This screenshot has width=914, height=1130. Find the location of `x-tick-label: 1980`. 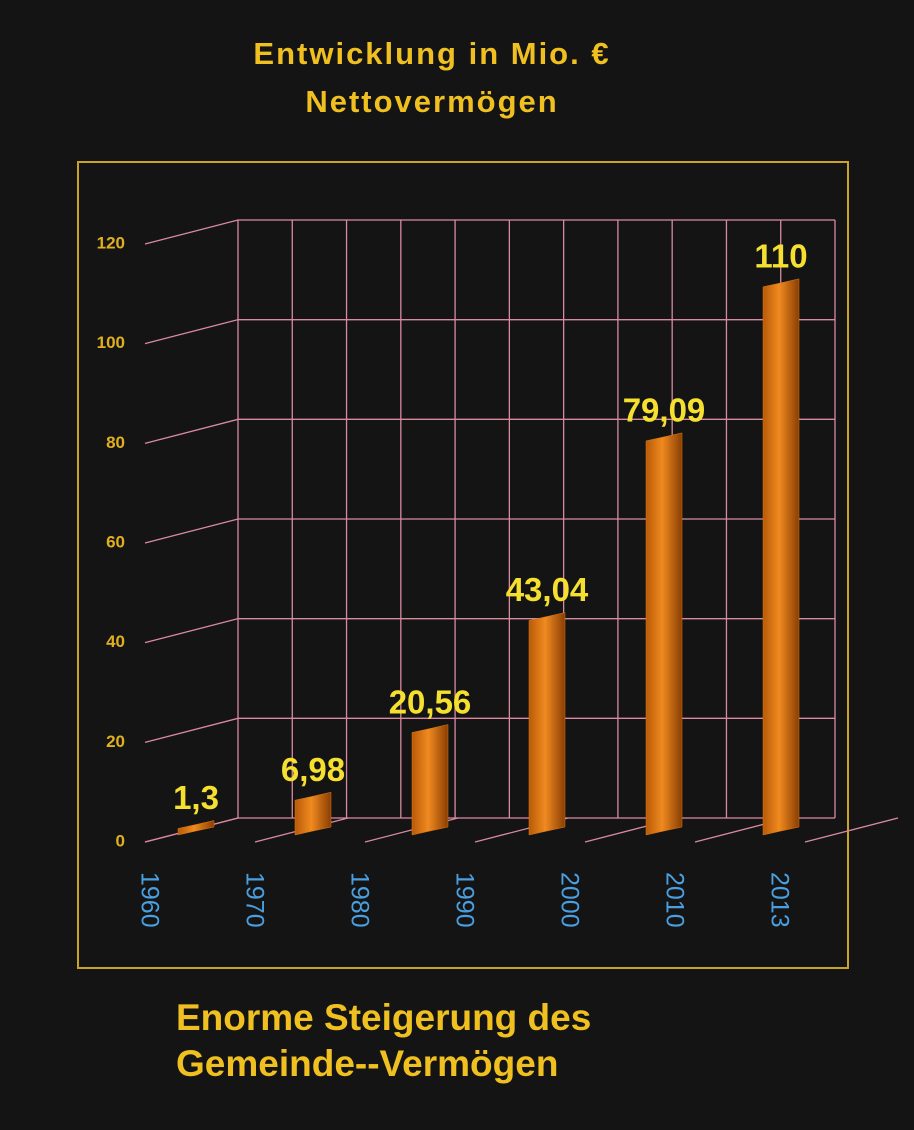

x-tick-label: 1980 is located at coordinates (359, 900).